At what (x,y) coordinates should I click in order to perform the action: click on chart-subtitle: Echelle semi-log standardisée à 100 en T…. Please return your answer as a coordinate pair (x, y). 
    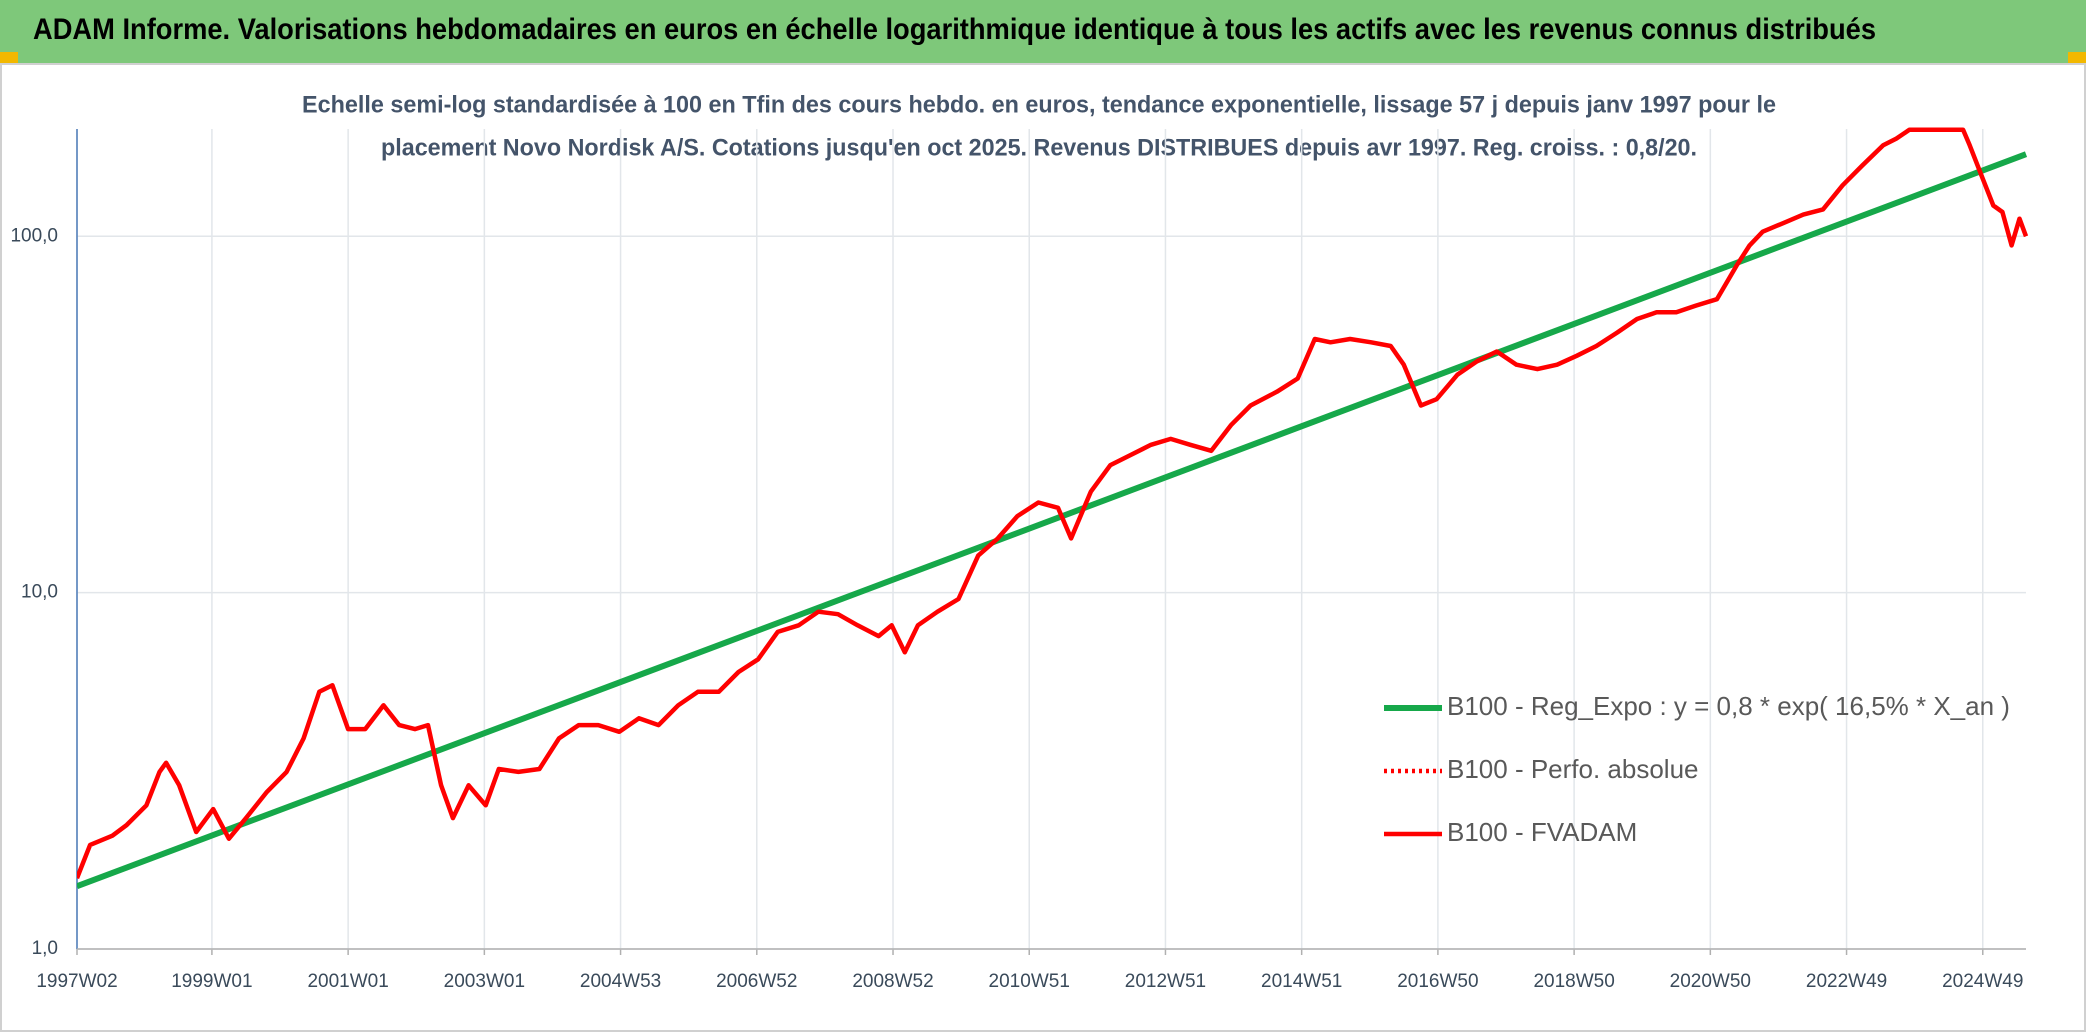
    Looking at the image, I should click on (1039, 104).